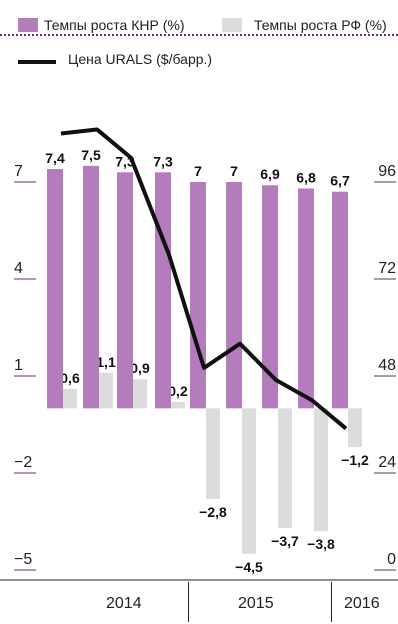 Image resolution: width=398 pixels, height=624 pixels. What do you see at coordinates (199, 22) in the screenshot?
I see `legend-row-growth: Темпы роста КНР (%) Темпы роста РФ (%)` at bounding box center [199, 22].